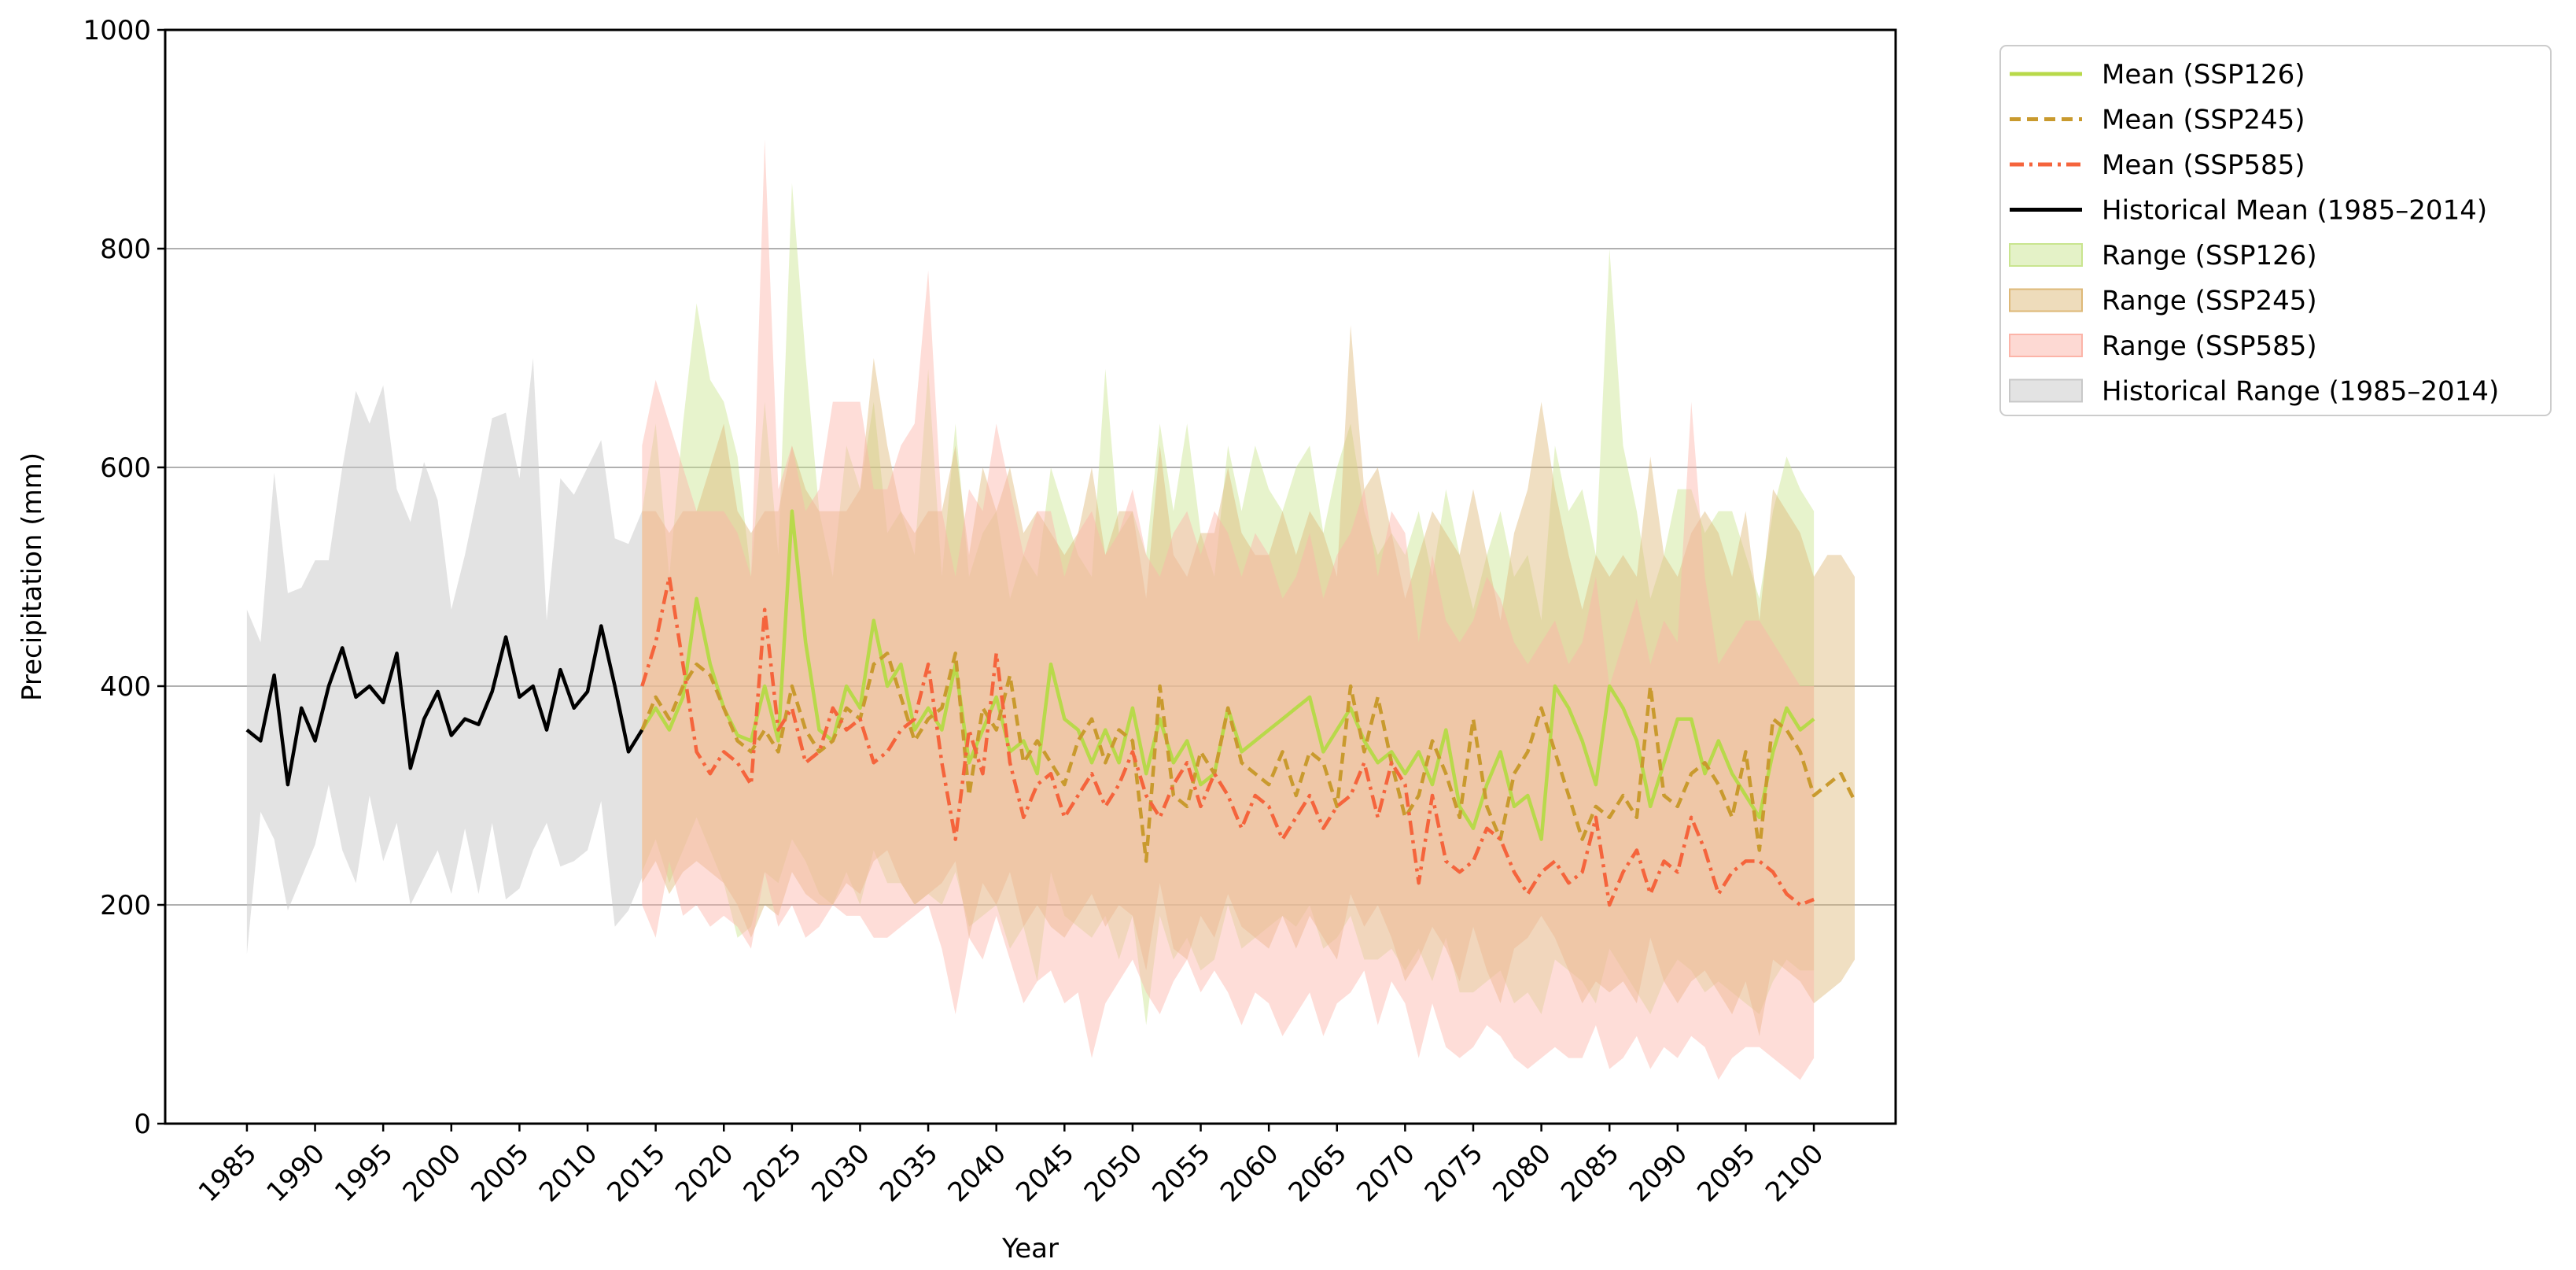  What do you see at coordinates (2203, 74) in the screenshot?
I see `legend-label: Mean (SSP126)` at bounding box center [2203, 74].